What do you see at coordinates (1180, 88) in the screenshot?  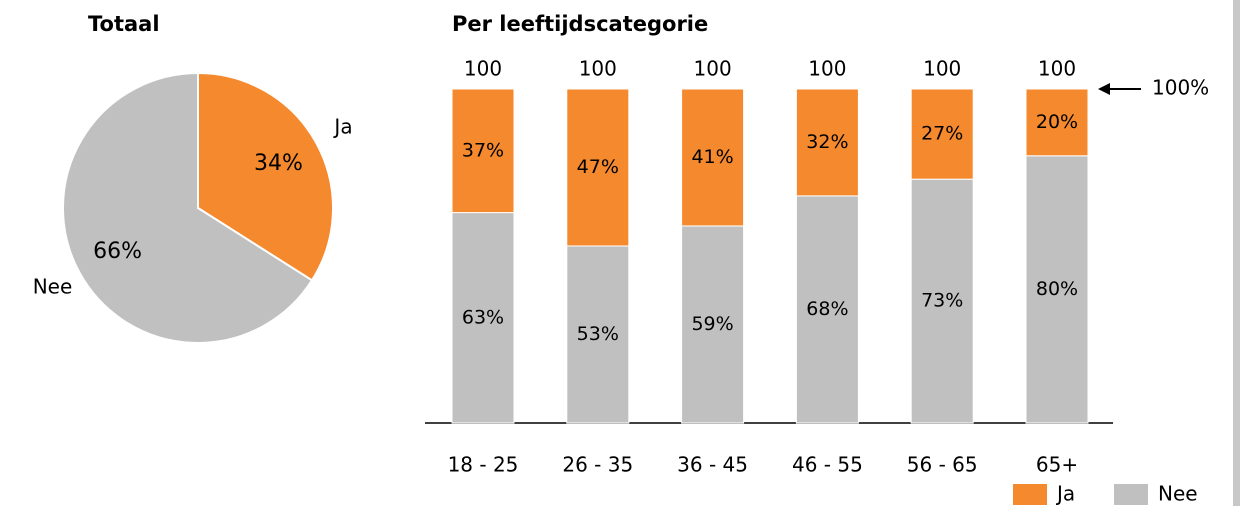 I see `annotation: 100%` at bounding box center [1180, 88].